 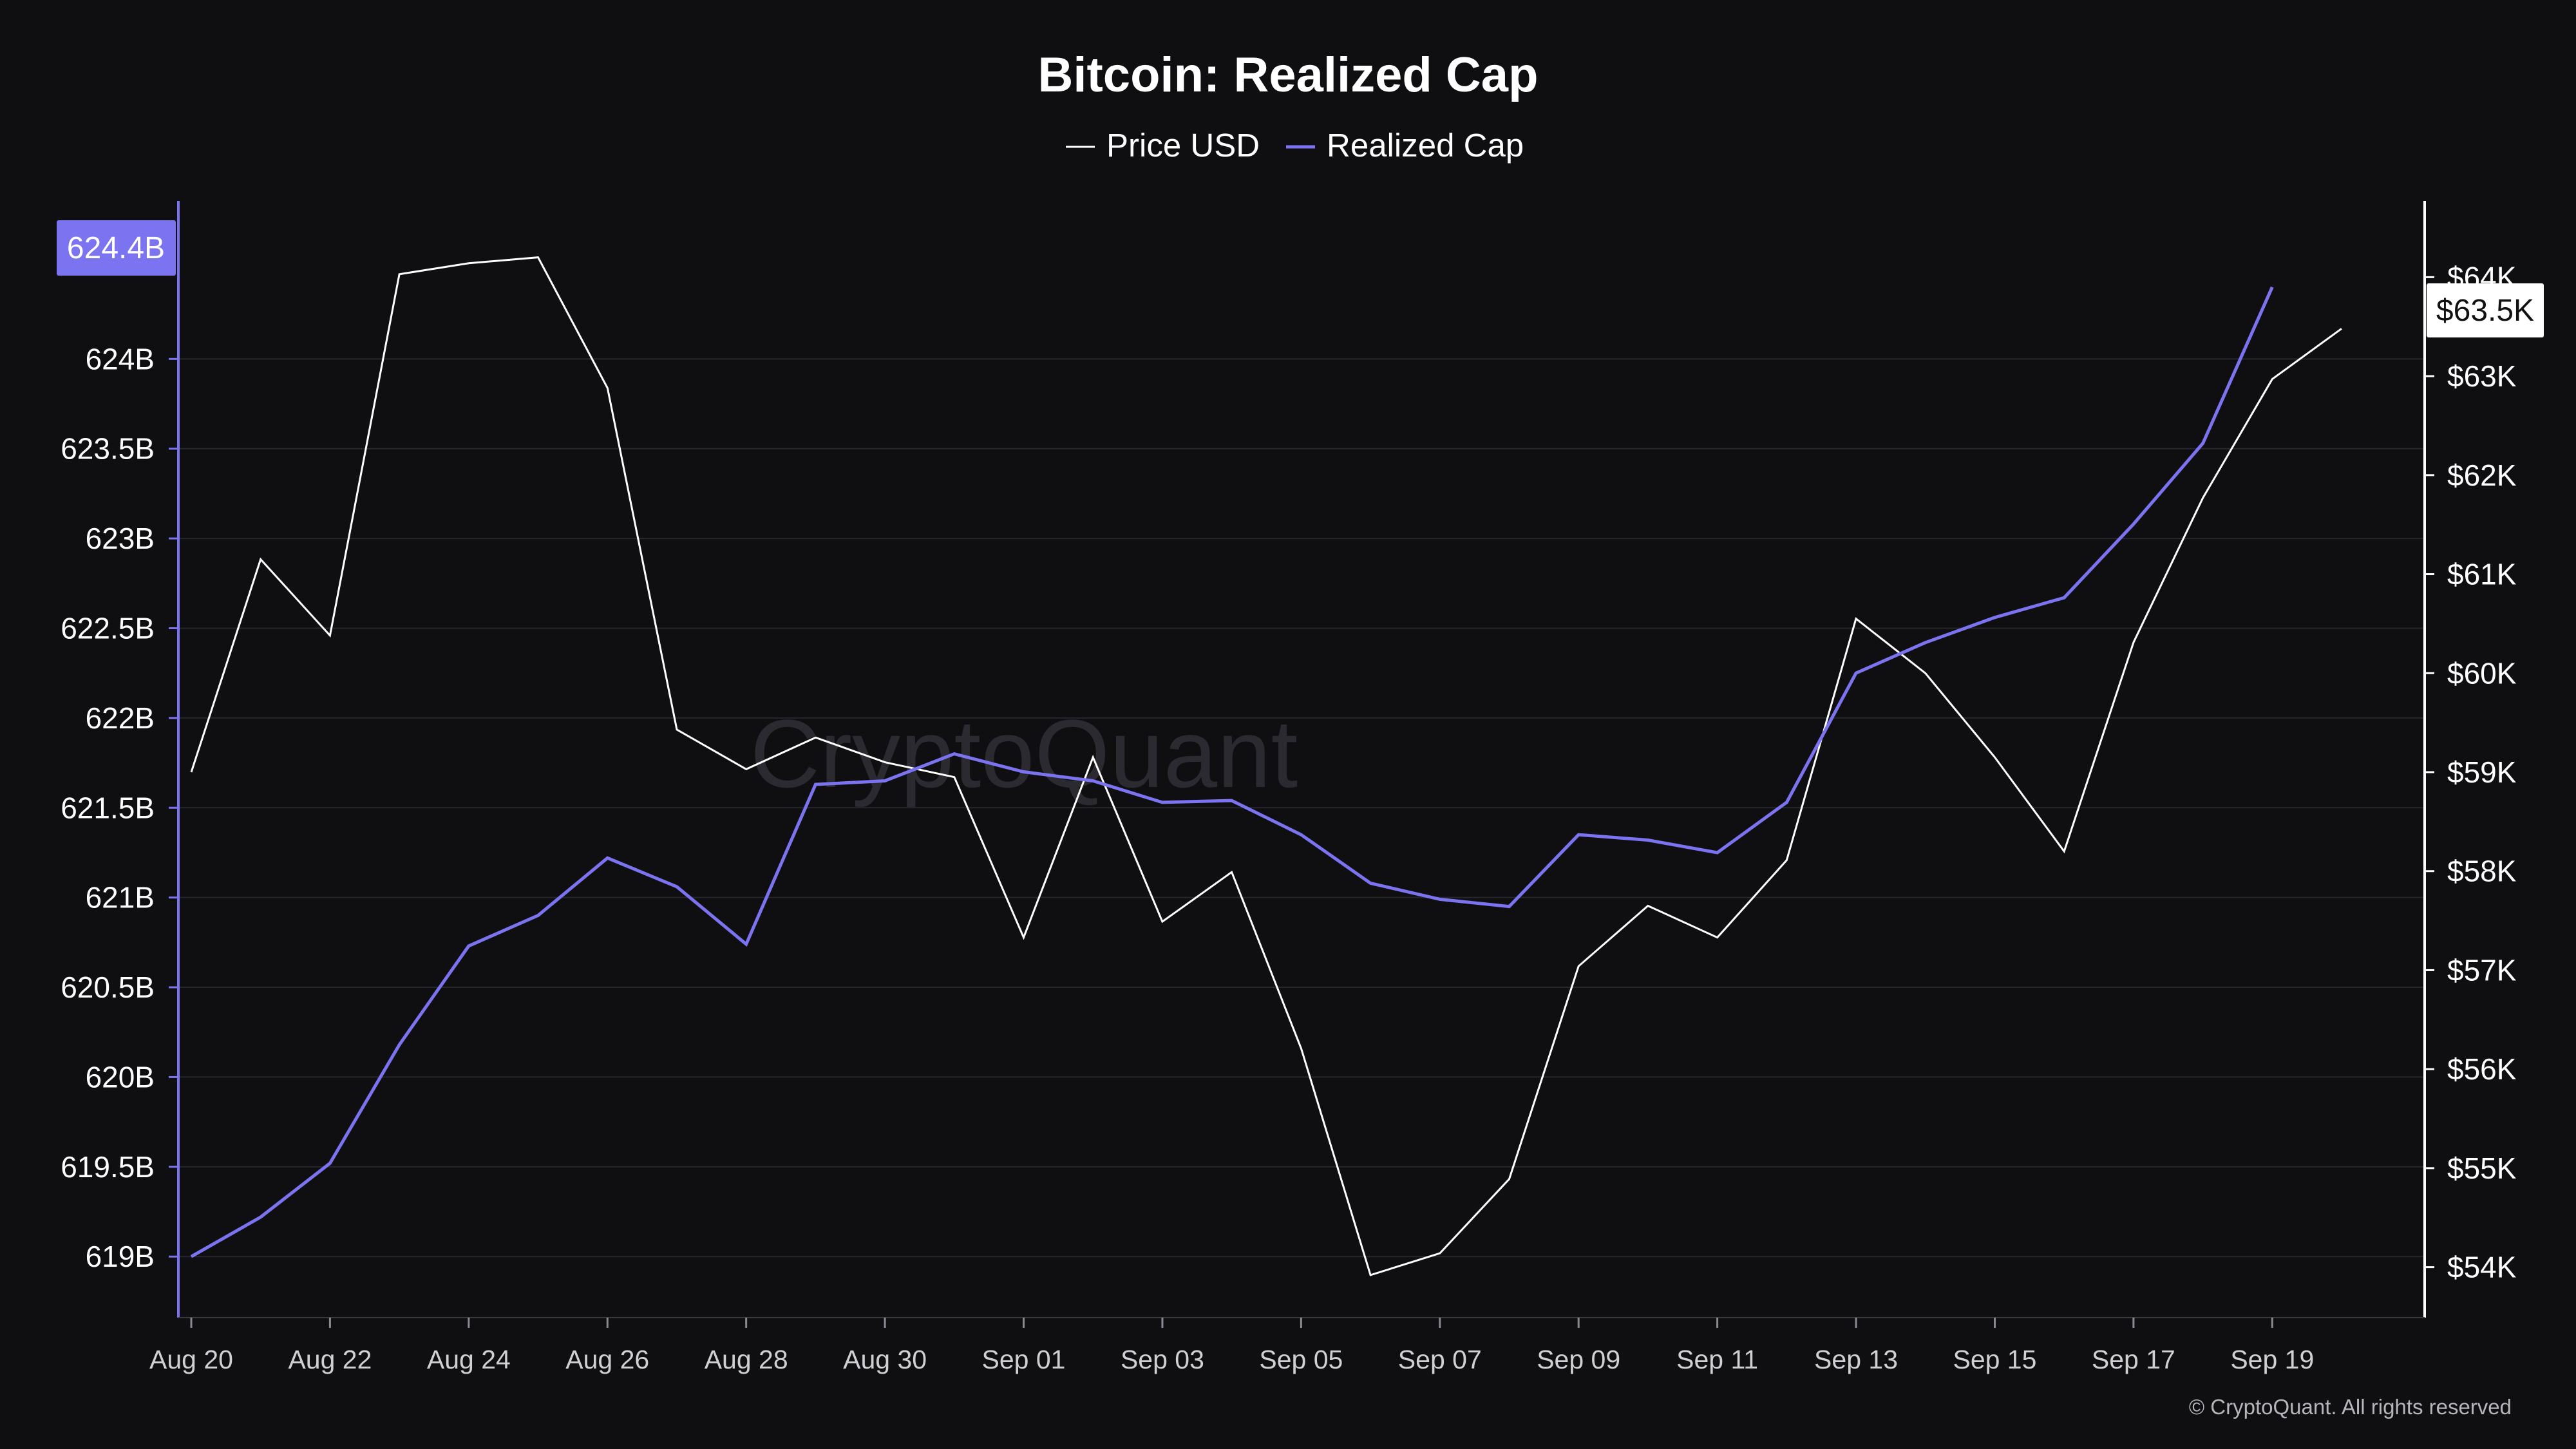 What do you see at coordinates (108, 1167) in the screenshot?
I see `left-tick-label: 619.5B` at bounding box center [108, 1167].